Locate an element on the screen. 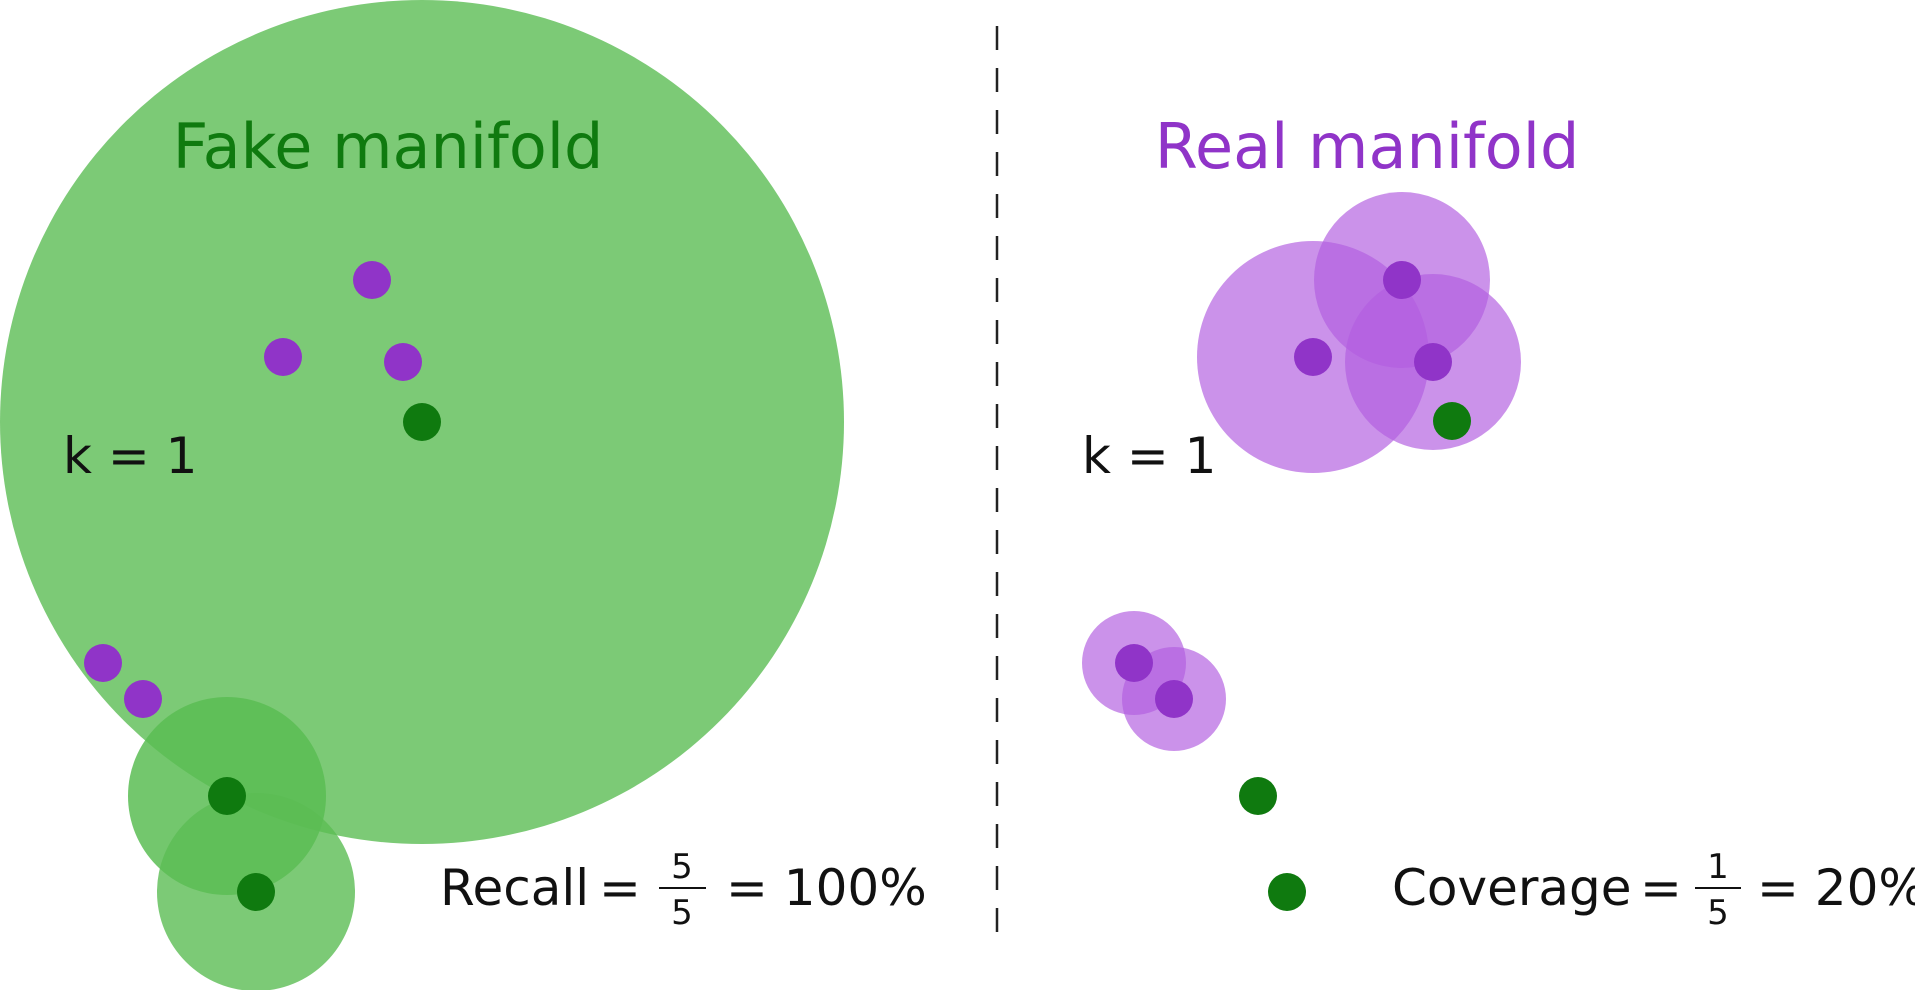 This screenshot has width=1915, height=990. recall-result: = 100% is located at coordinates (826, 888).